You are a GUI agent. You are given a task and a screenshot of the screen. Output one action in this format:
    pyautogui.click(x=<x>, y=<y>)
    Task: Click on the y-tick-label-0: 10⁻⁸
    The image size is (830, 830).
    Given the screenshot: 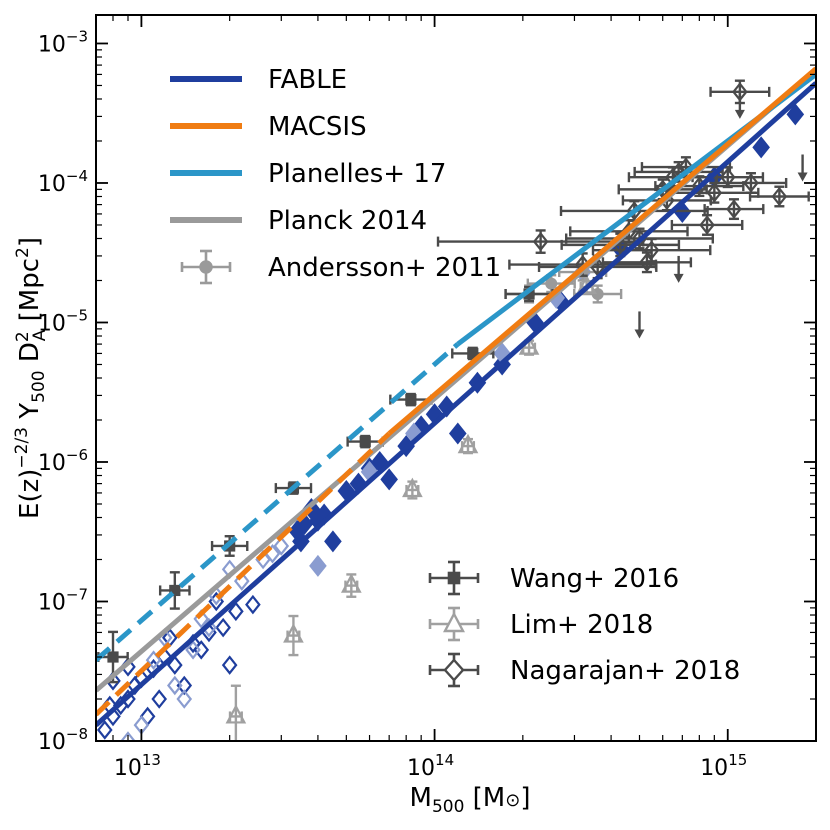 What is the action you would take?
    pyautogui.click(x=63, y=740)
    